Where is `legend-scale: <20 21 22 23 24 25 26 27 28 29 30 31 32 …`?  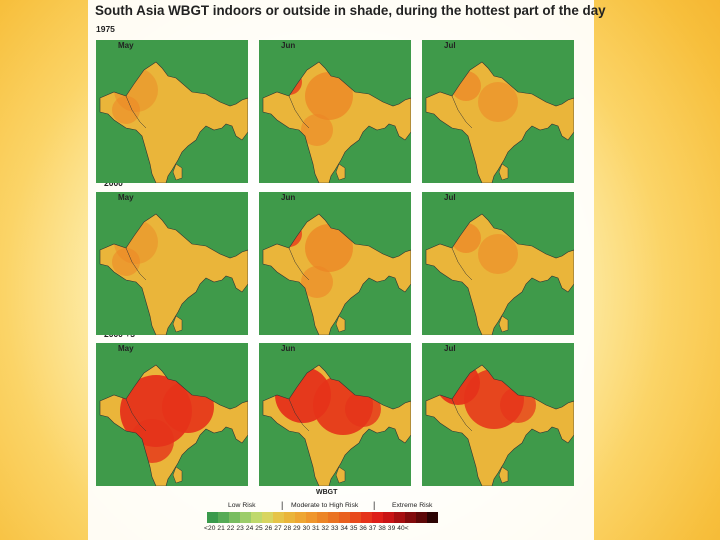
legend-scale: <20 21 22 23 24 25 26 27 28 29 30 31 32 … is located at coordinates (306, 528).